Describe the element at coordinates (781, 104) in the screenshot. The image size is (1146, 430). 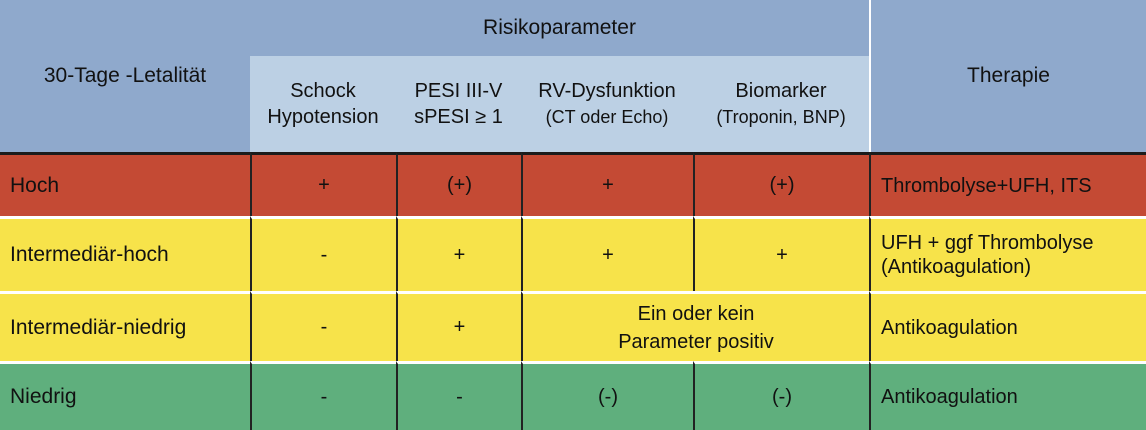
I see `param-biomarker: Biomarker (Troponin, BNP)` at that location.